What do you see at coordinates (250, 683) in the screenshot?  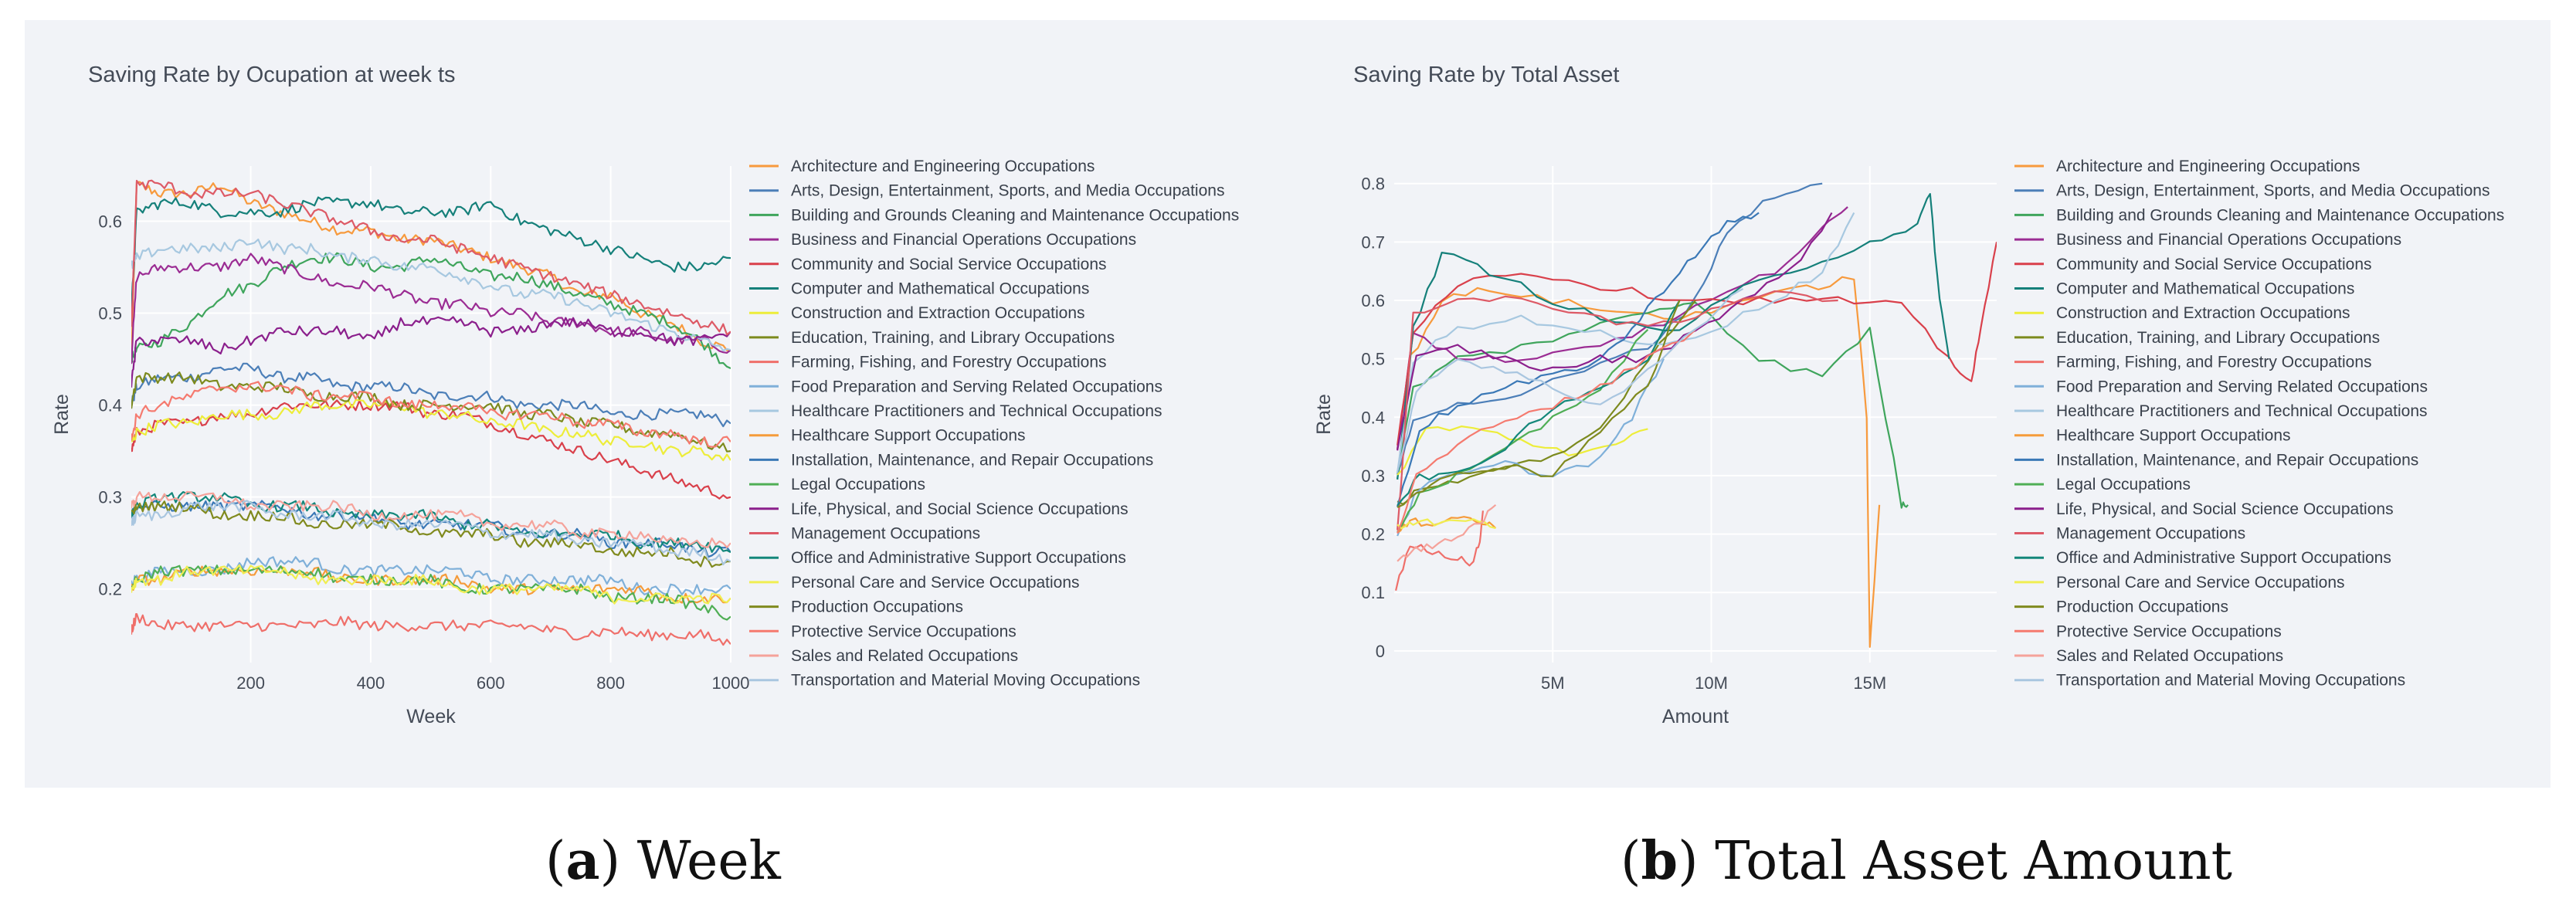 I see `x-tick-label: 200` at bounding box center [250, 683].